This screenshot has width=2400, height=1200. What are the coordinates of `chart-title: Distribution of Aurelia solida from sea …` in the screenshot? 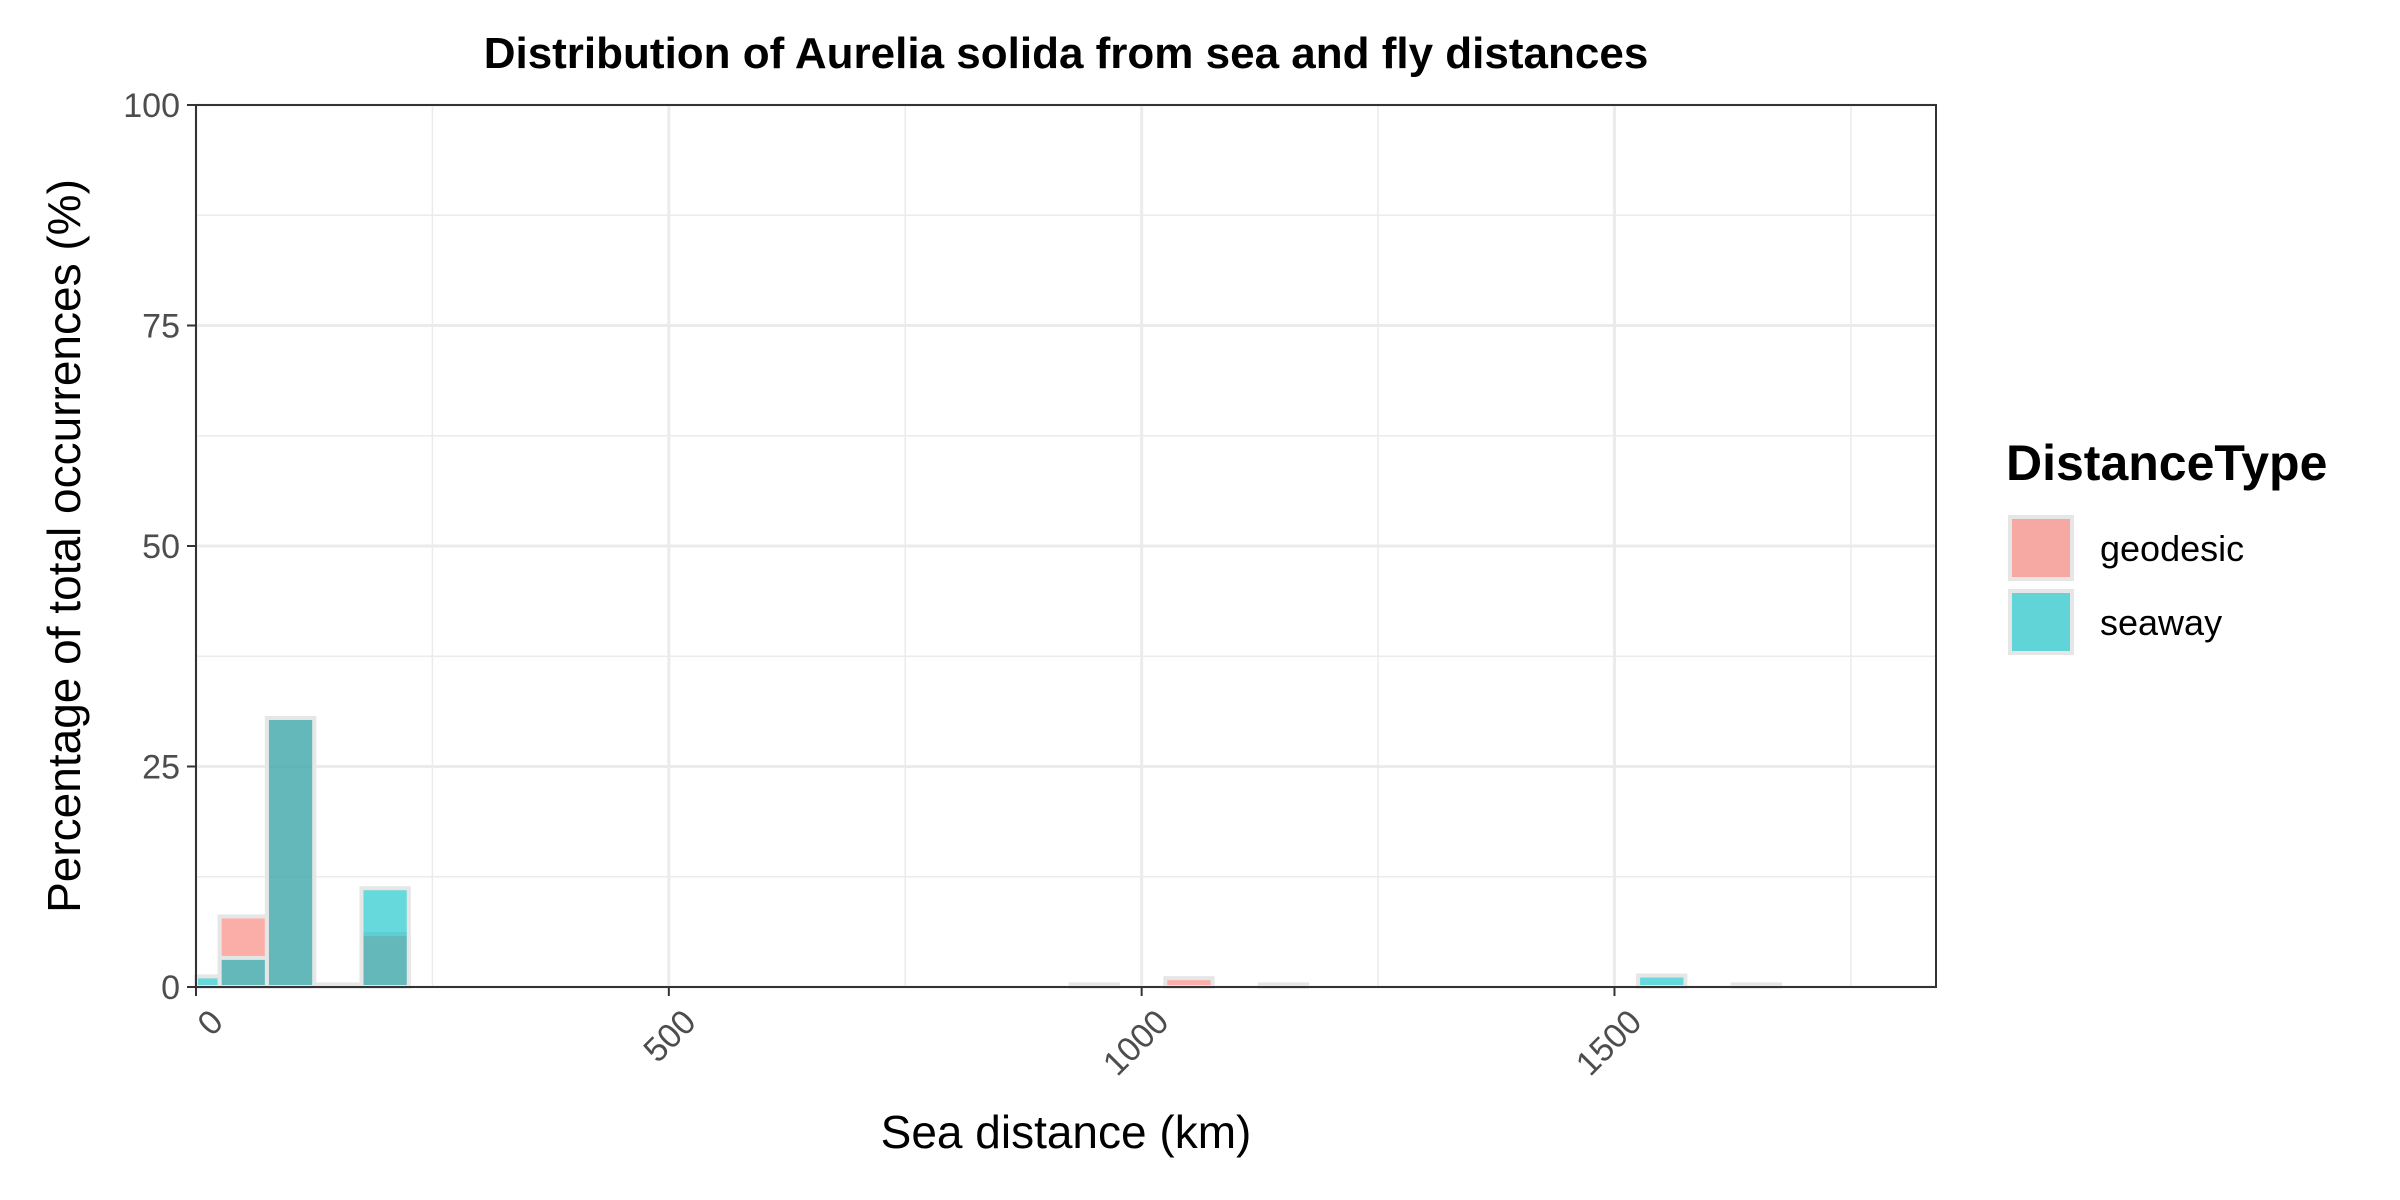 It's located at (1066, 53).